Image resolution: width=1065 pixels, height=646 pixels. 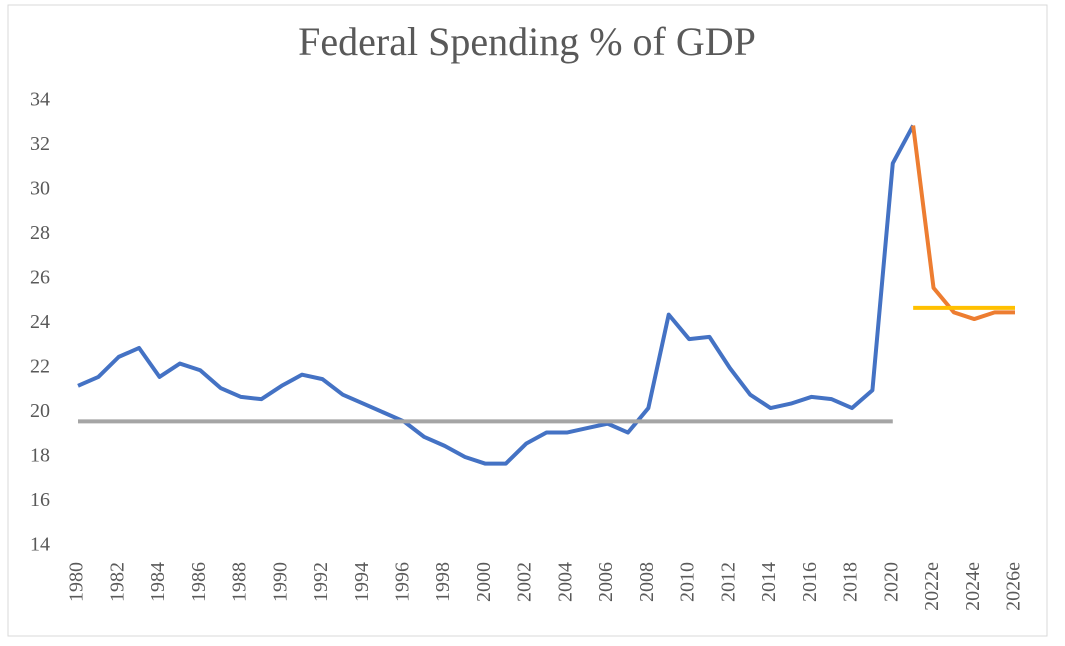 What do you see at coordinates (362, 582) in the screenshot?
I see `x-tick-label: 1994` at bounding box center [362, 582].